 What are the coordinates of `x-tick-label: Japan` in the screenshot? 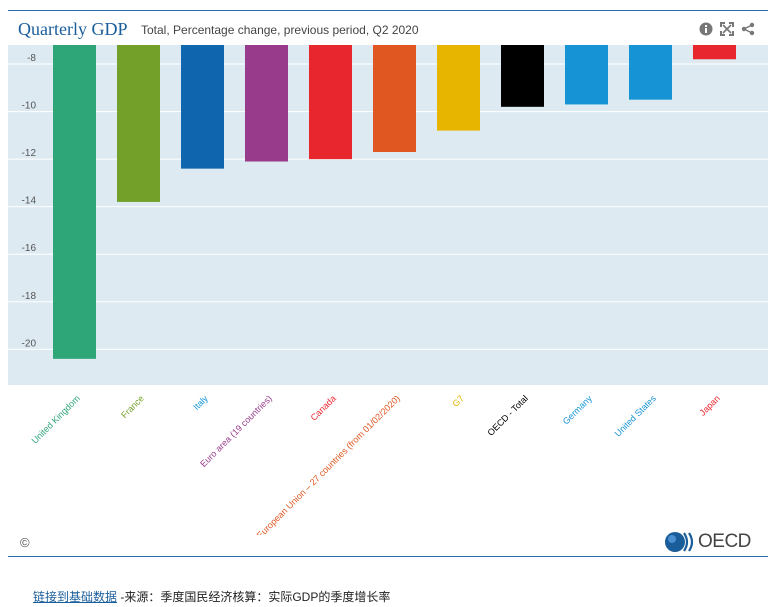 It's located at (709, 405).